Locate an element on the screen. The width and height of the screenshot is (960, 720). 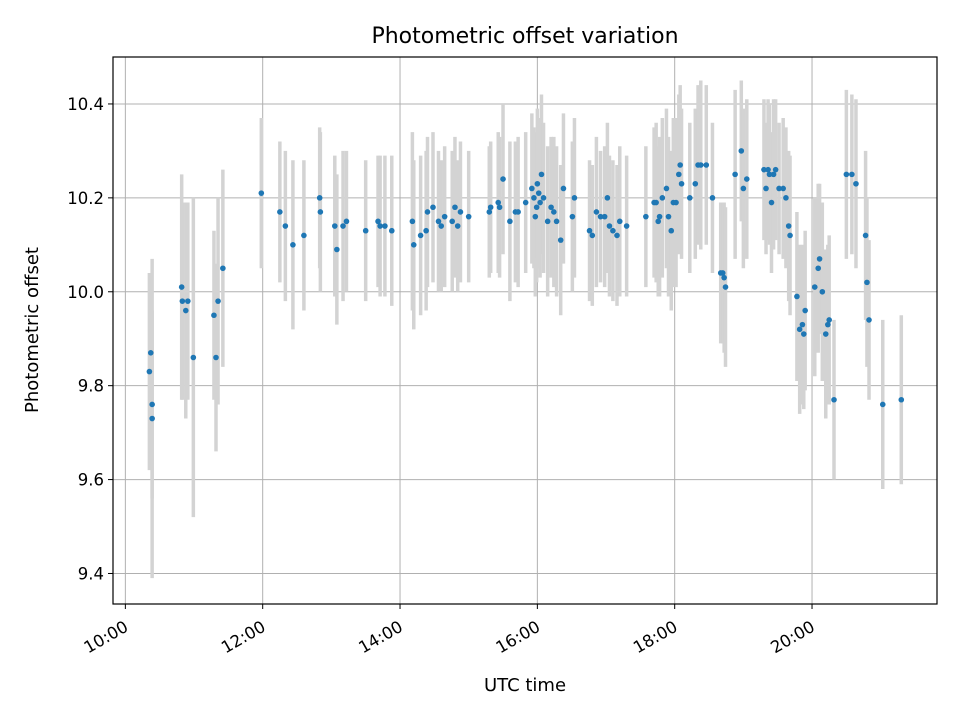
y-tick-label: 10.0 is located at coordinates (85, 292).